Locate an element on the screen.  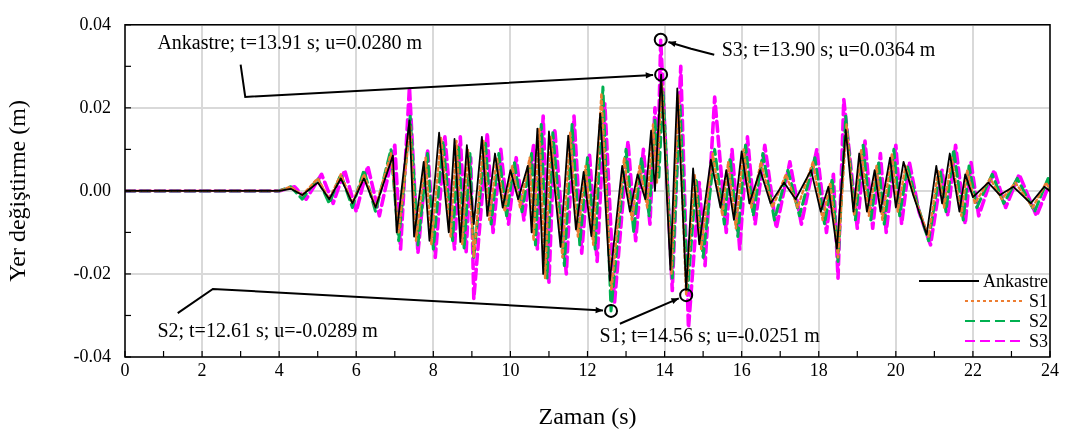
point is located at coordinates (661, 74).